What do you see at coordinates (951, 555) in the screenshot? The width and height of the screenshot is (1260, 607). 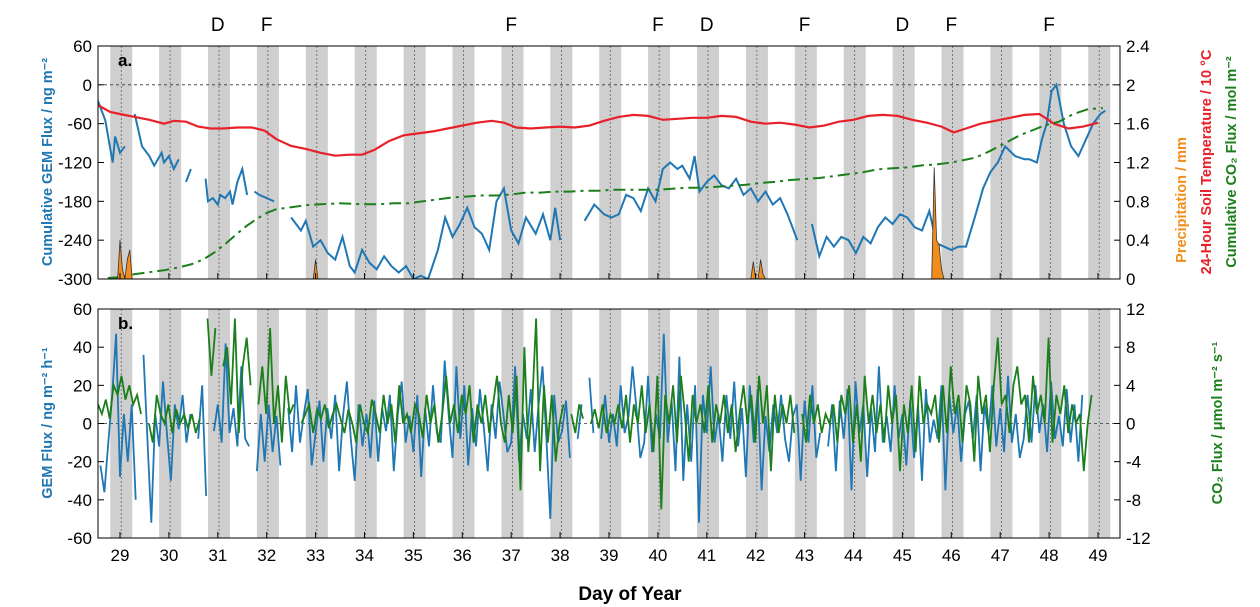 I see `x-tick-label: 46` at bounding box center [951, 555].